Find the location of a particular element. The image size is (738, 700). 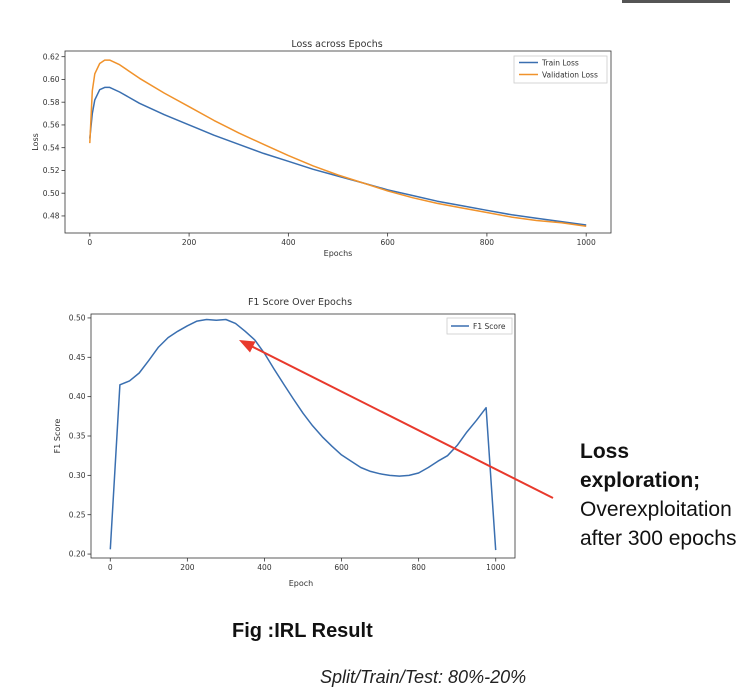

loss-chart-title: Loss across Epochs is located at coordinates (336, 44).